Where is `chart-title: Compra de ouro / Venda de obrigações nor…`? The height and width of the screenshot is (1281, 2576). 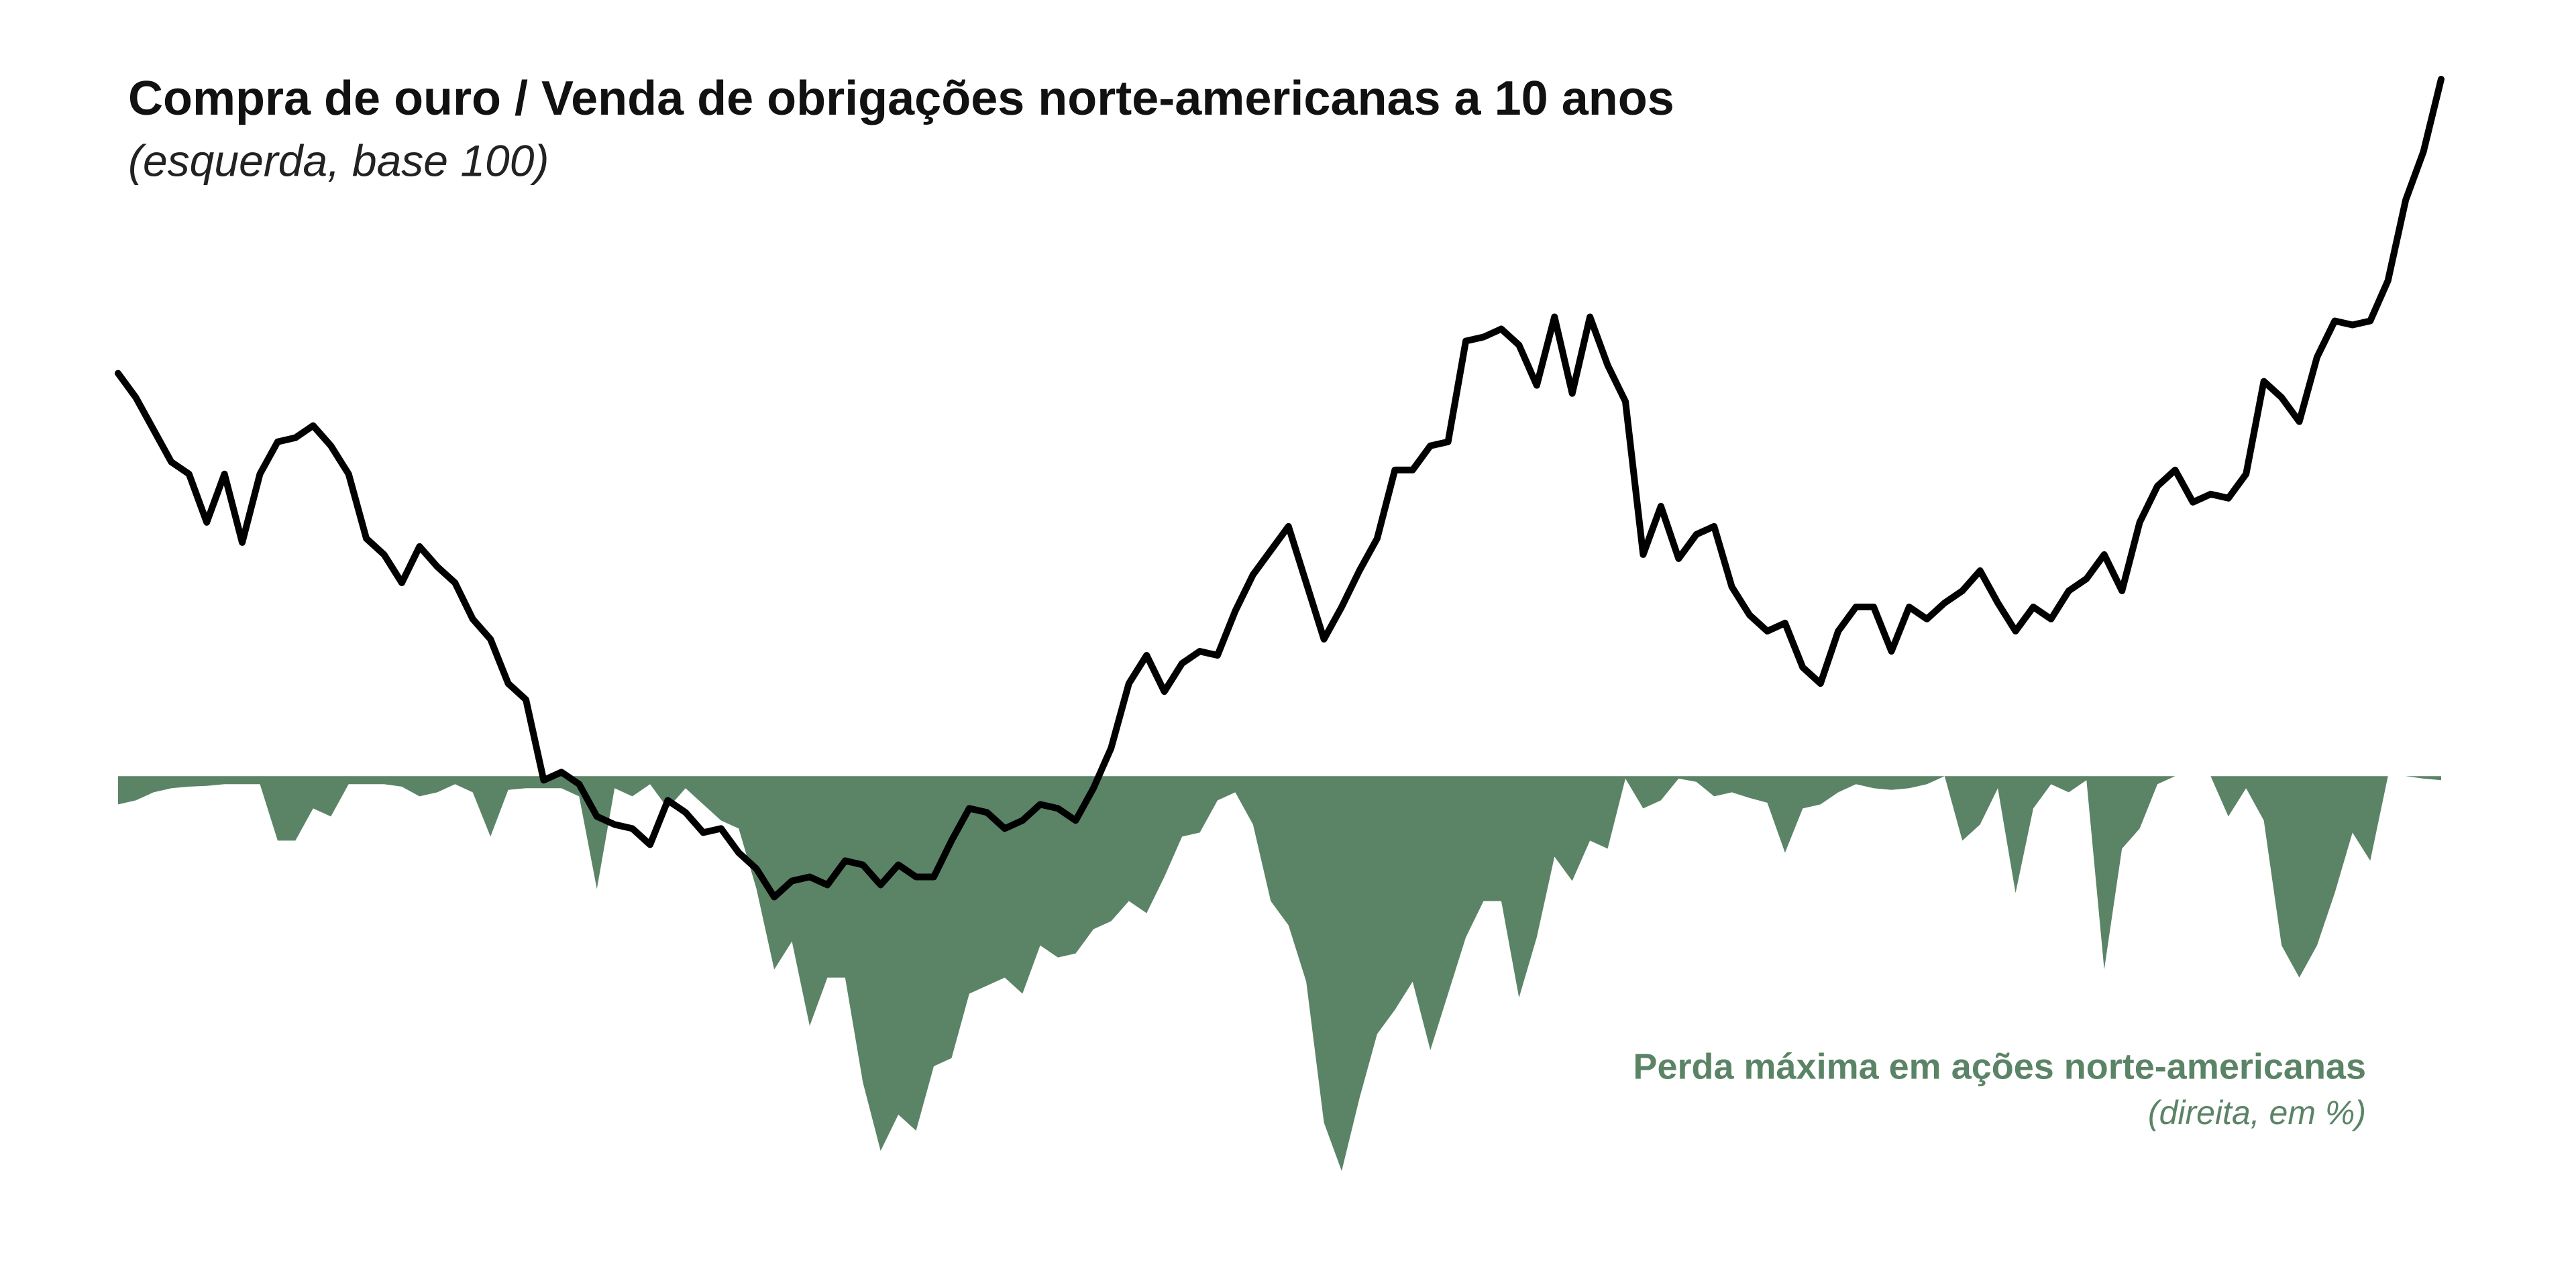 chart-title: Compra de ouro / Venda de obrigações nor… is located at coordinates (901, 99).